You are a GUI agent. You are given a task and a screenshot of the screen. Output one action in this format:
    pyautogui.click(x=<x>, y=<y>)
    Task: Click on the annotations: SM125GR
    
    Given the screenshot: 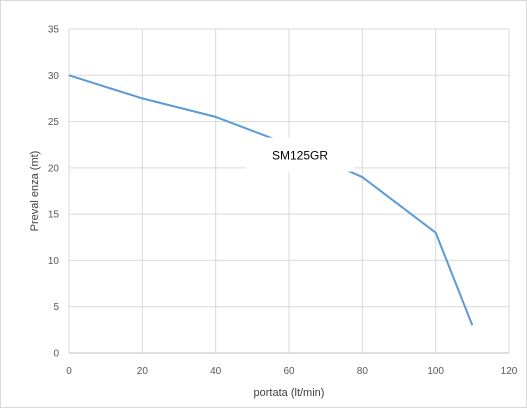 What is the action you would take?
    pyautogui.click(x=300, y=154)
    